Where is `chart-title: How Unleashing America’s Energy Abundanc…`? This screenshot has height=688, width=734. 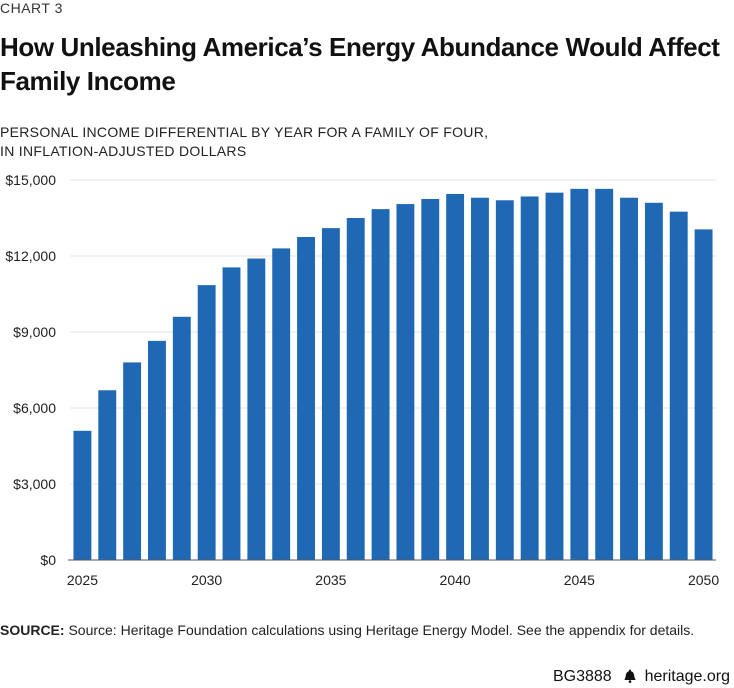 chart-title: How Unleashing America’s Energy Abundanc… is located at coordinates (360, 64).